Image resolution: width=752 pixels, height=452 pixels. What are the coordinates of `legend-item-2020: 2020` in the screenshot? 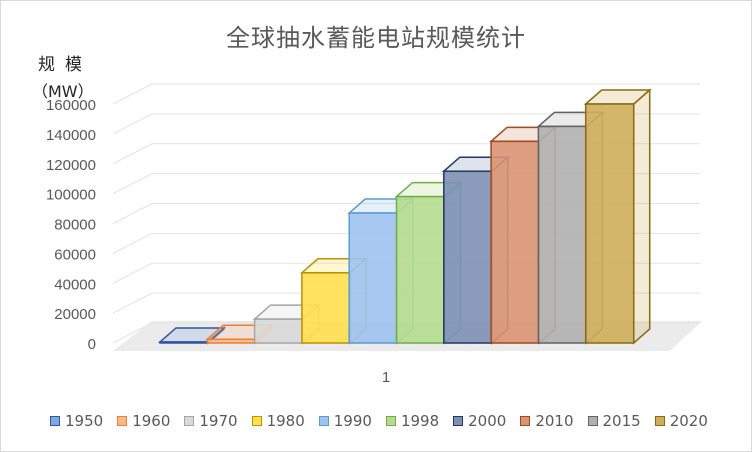 It's located at (681, 421).